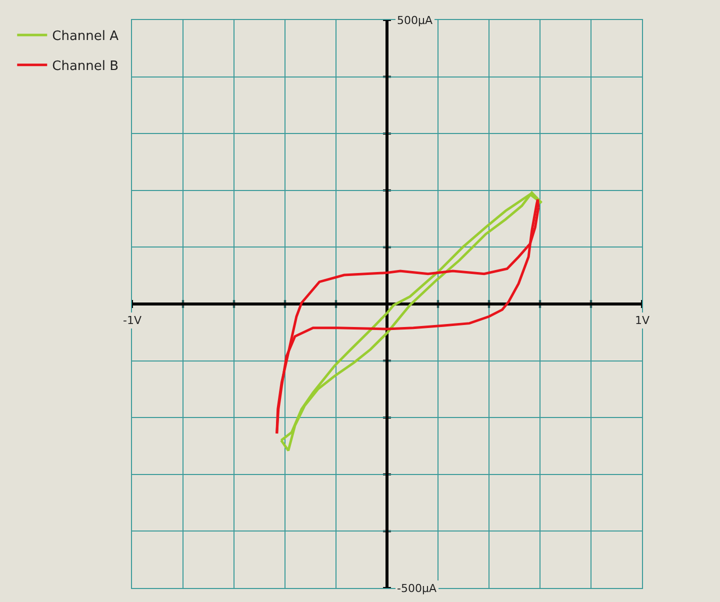 The width and height of the screenshot is (720, 602). What do you see at coordinates (132, 320) in the screenshot?
I see `x-tick-label: -1V` at bounding box center [132, 320].